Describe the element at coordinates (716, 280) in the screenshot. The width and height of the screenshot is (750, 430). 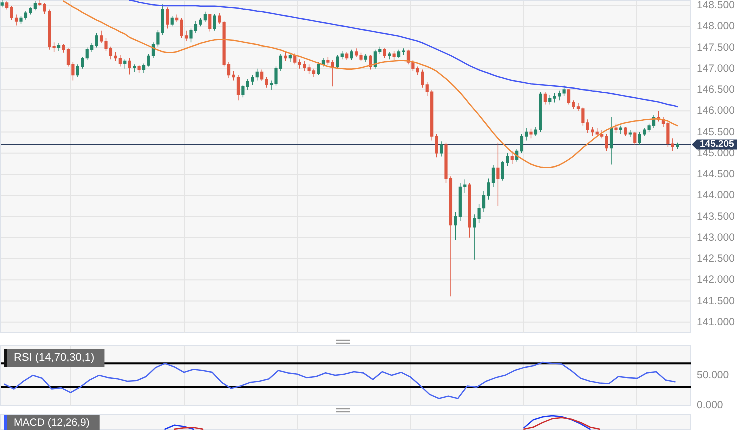
I see `y-tick-label: 142.000` at that location.